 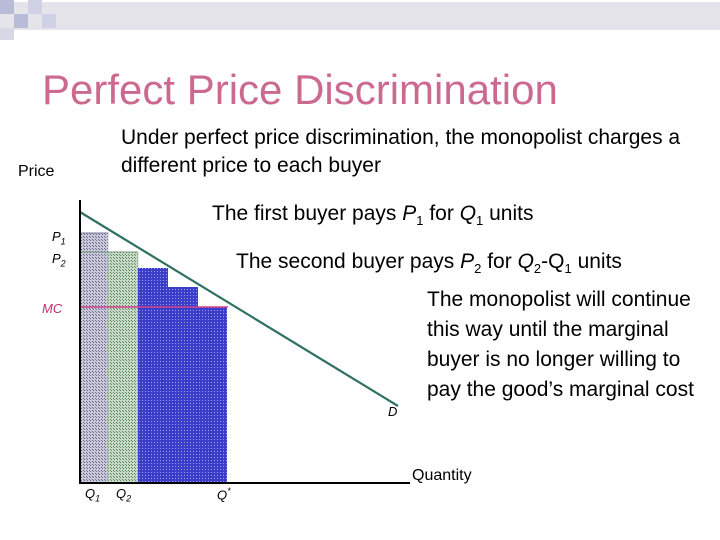 What do you see at coordinates (212, 395) in the screenshot?
I see `fifth-buyer-block` at bounding box center [212, 395].